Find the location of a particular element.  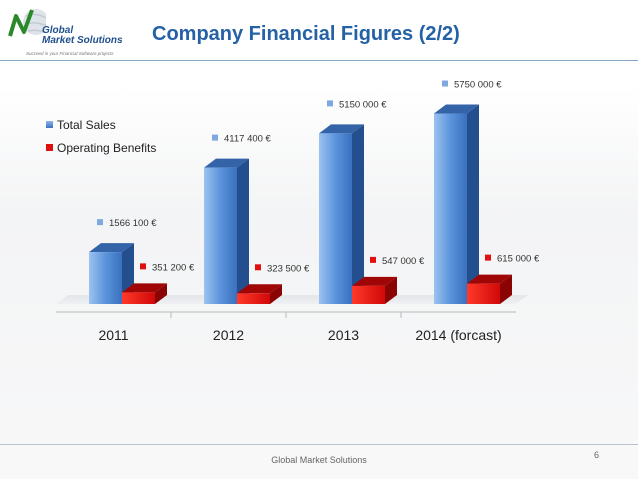

slide-title: Company Financial Figures (2/2) is located at coordinates (306, 34).